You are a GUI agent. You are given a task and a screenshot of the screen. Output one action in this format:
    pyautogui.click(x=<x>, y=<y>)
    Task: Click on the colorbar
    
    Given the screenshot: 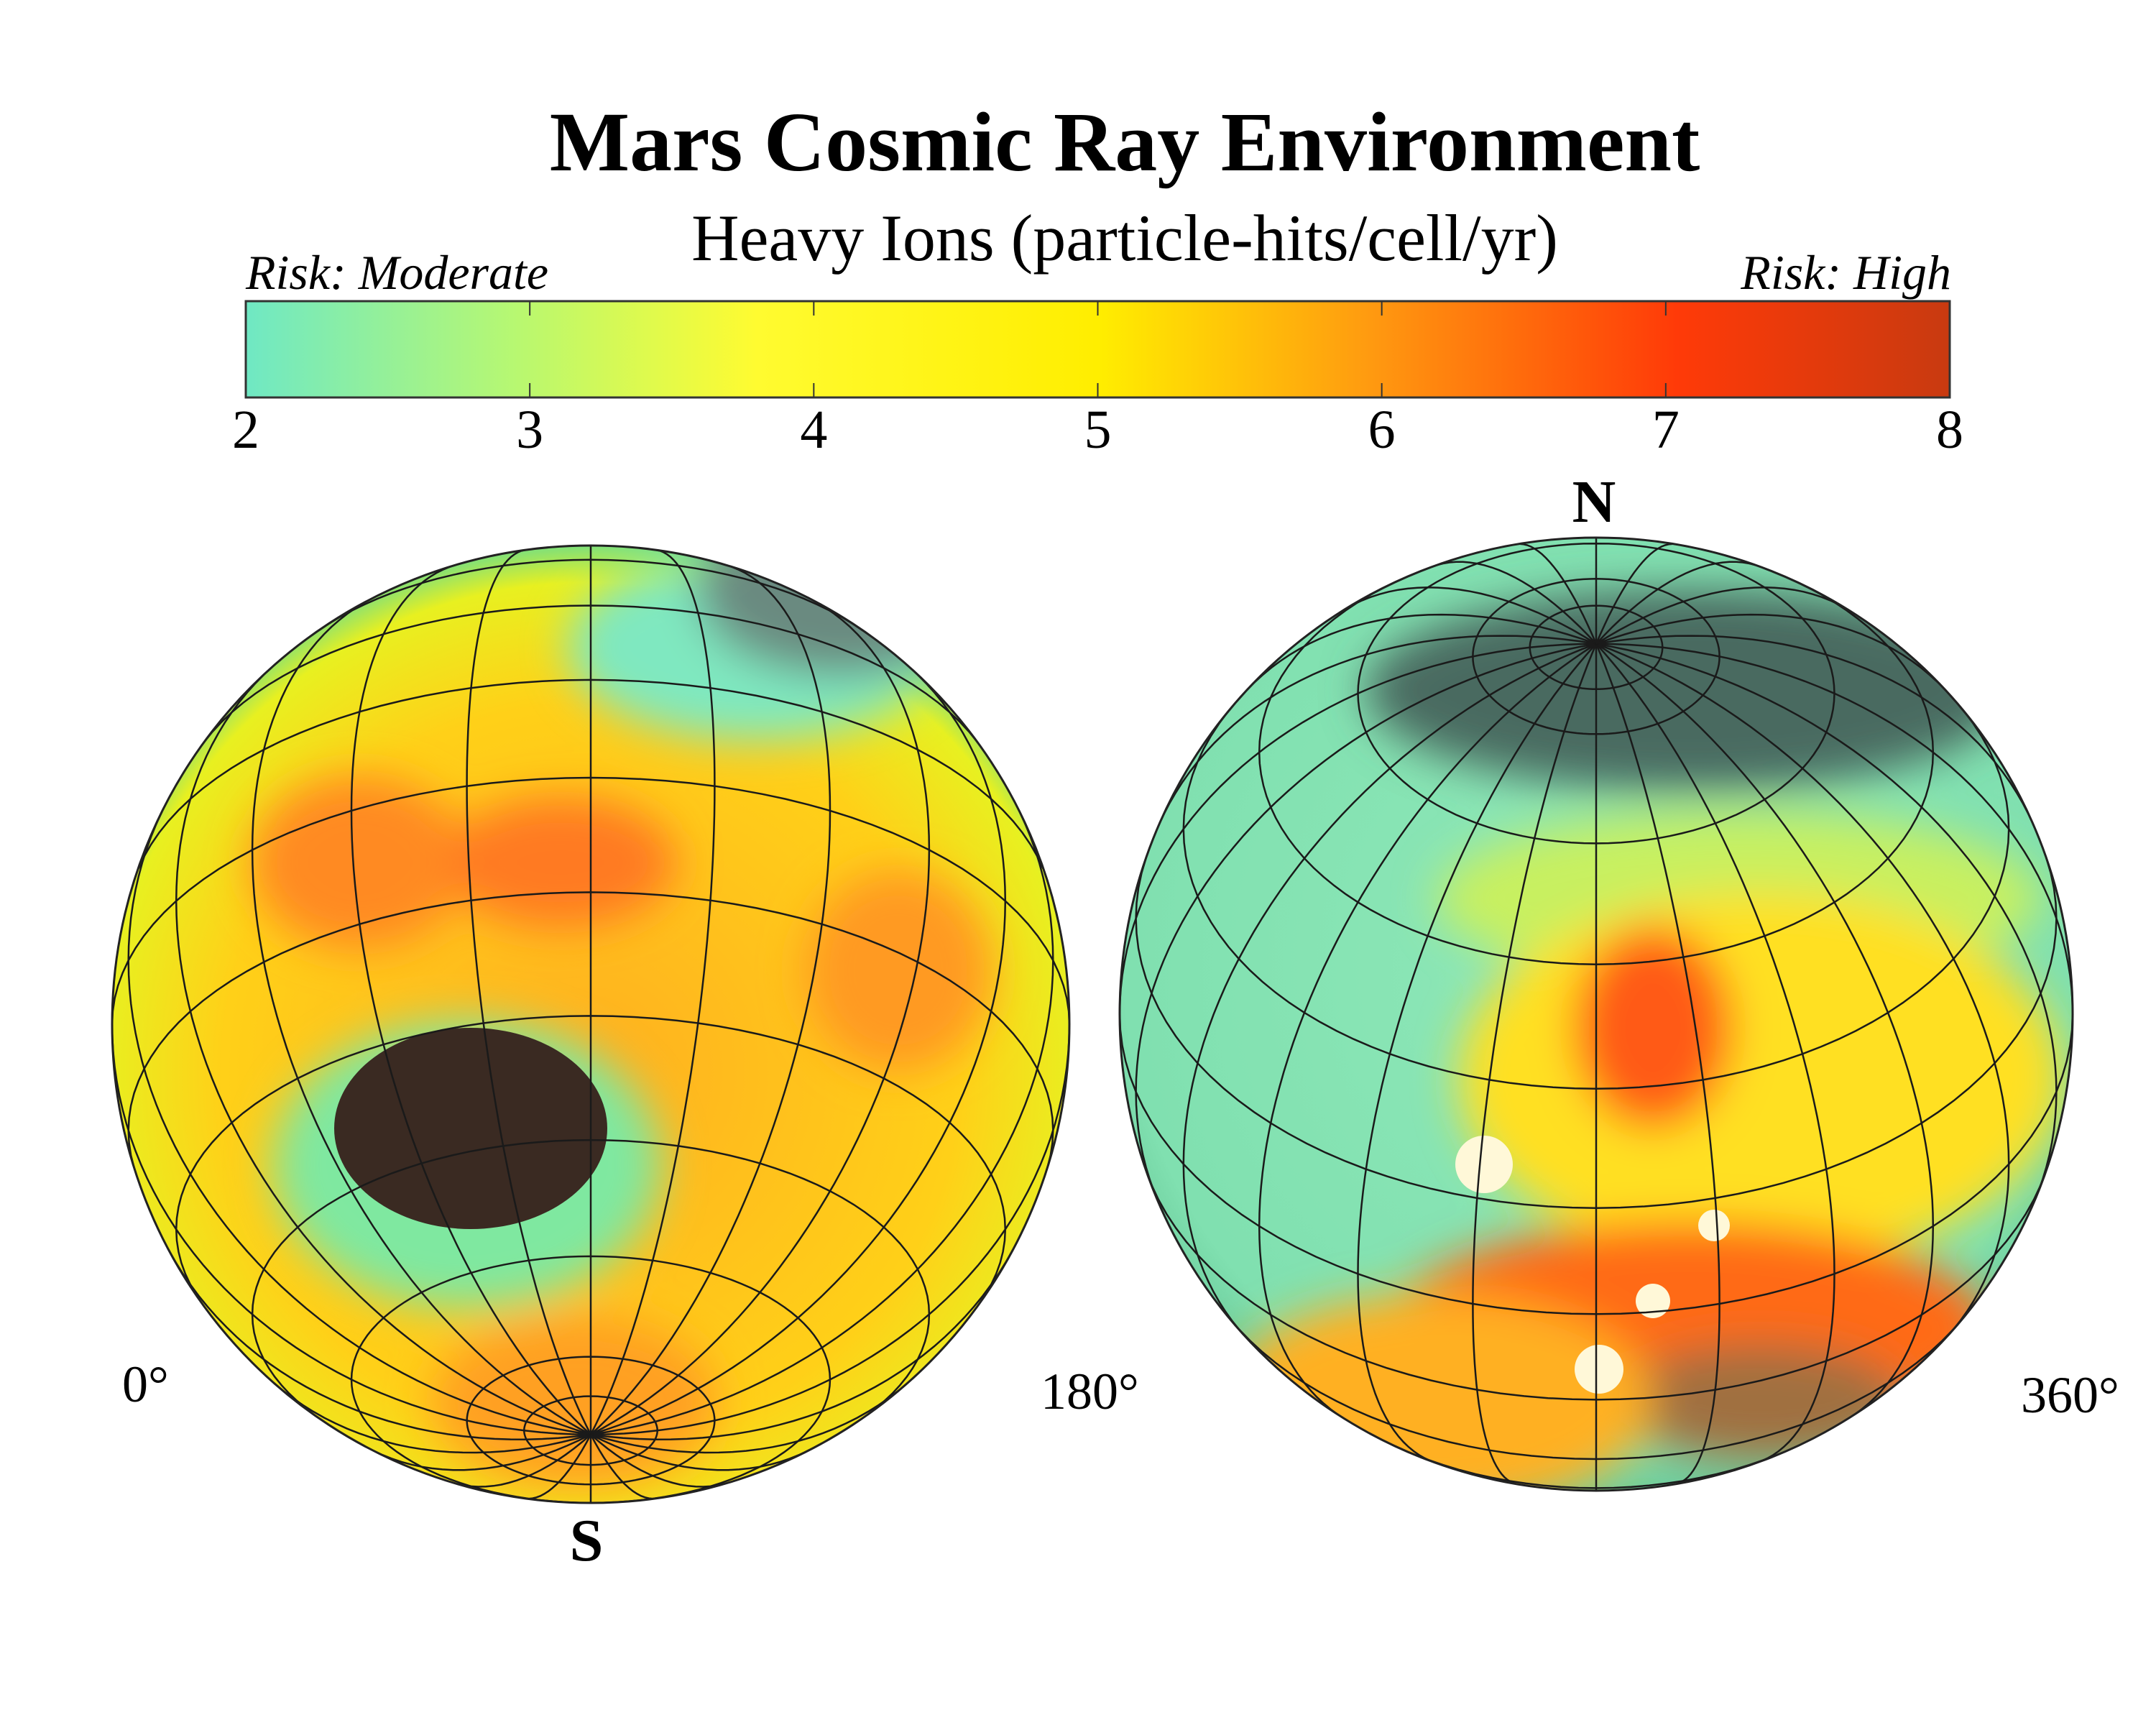 What is the action you would take?
    pyautogui.click(x=1097, y=349)
    